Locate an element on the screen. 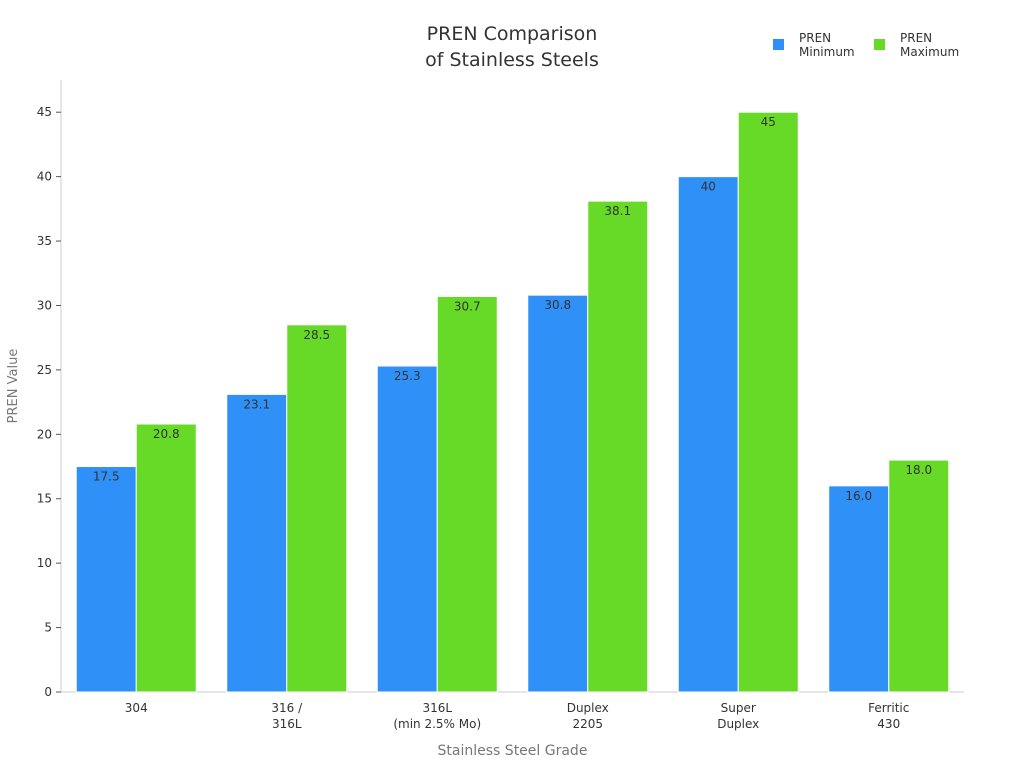 The width and height of the screenshot is (1024, 772). y-tick-label: 10 is located at coordinates (44, 563).